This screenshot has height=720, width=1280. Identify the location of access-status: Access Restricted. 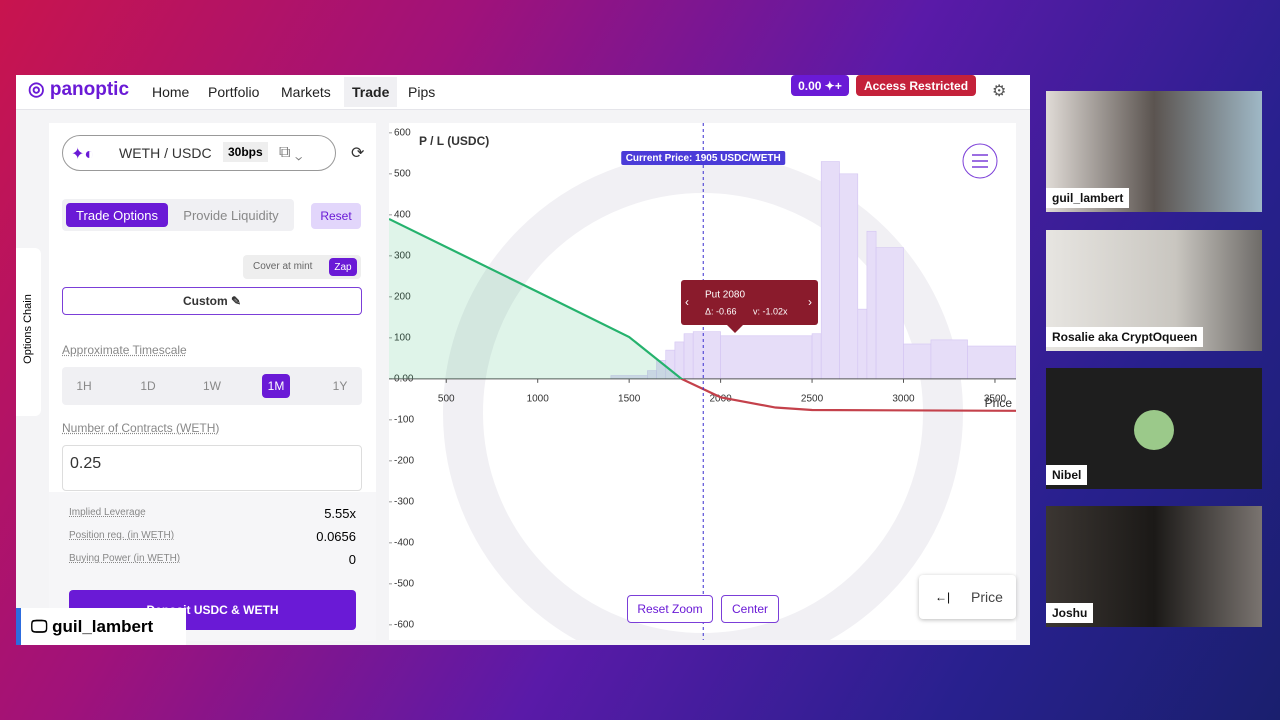
(916, 85).